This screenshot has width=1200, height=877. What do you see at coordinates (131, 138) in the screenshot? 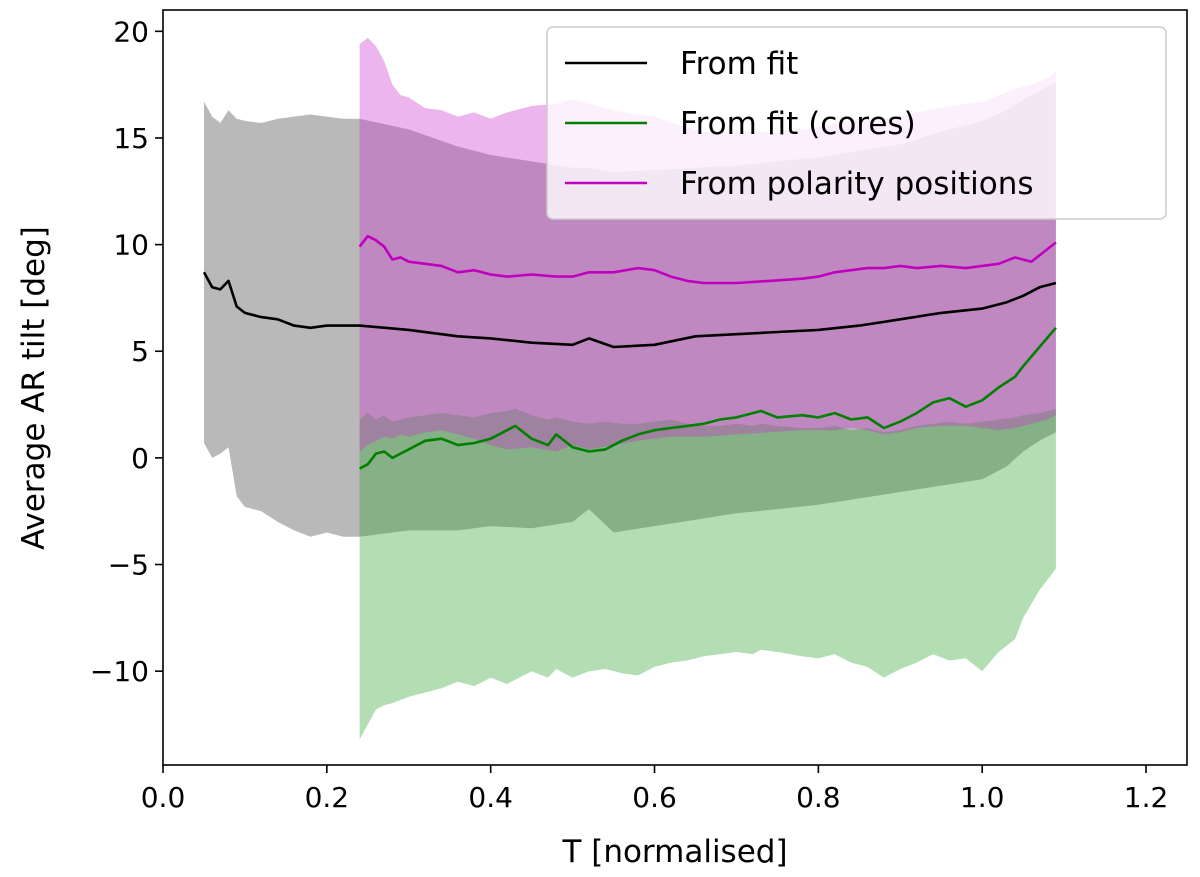
I see `y-tick-label: 15` at bounding box center [131, 138].